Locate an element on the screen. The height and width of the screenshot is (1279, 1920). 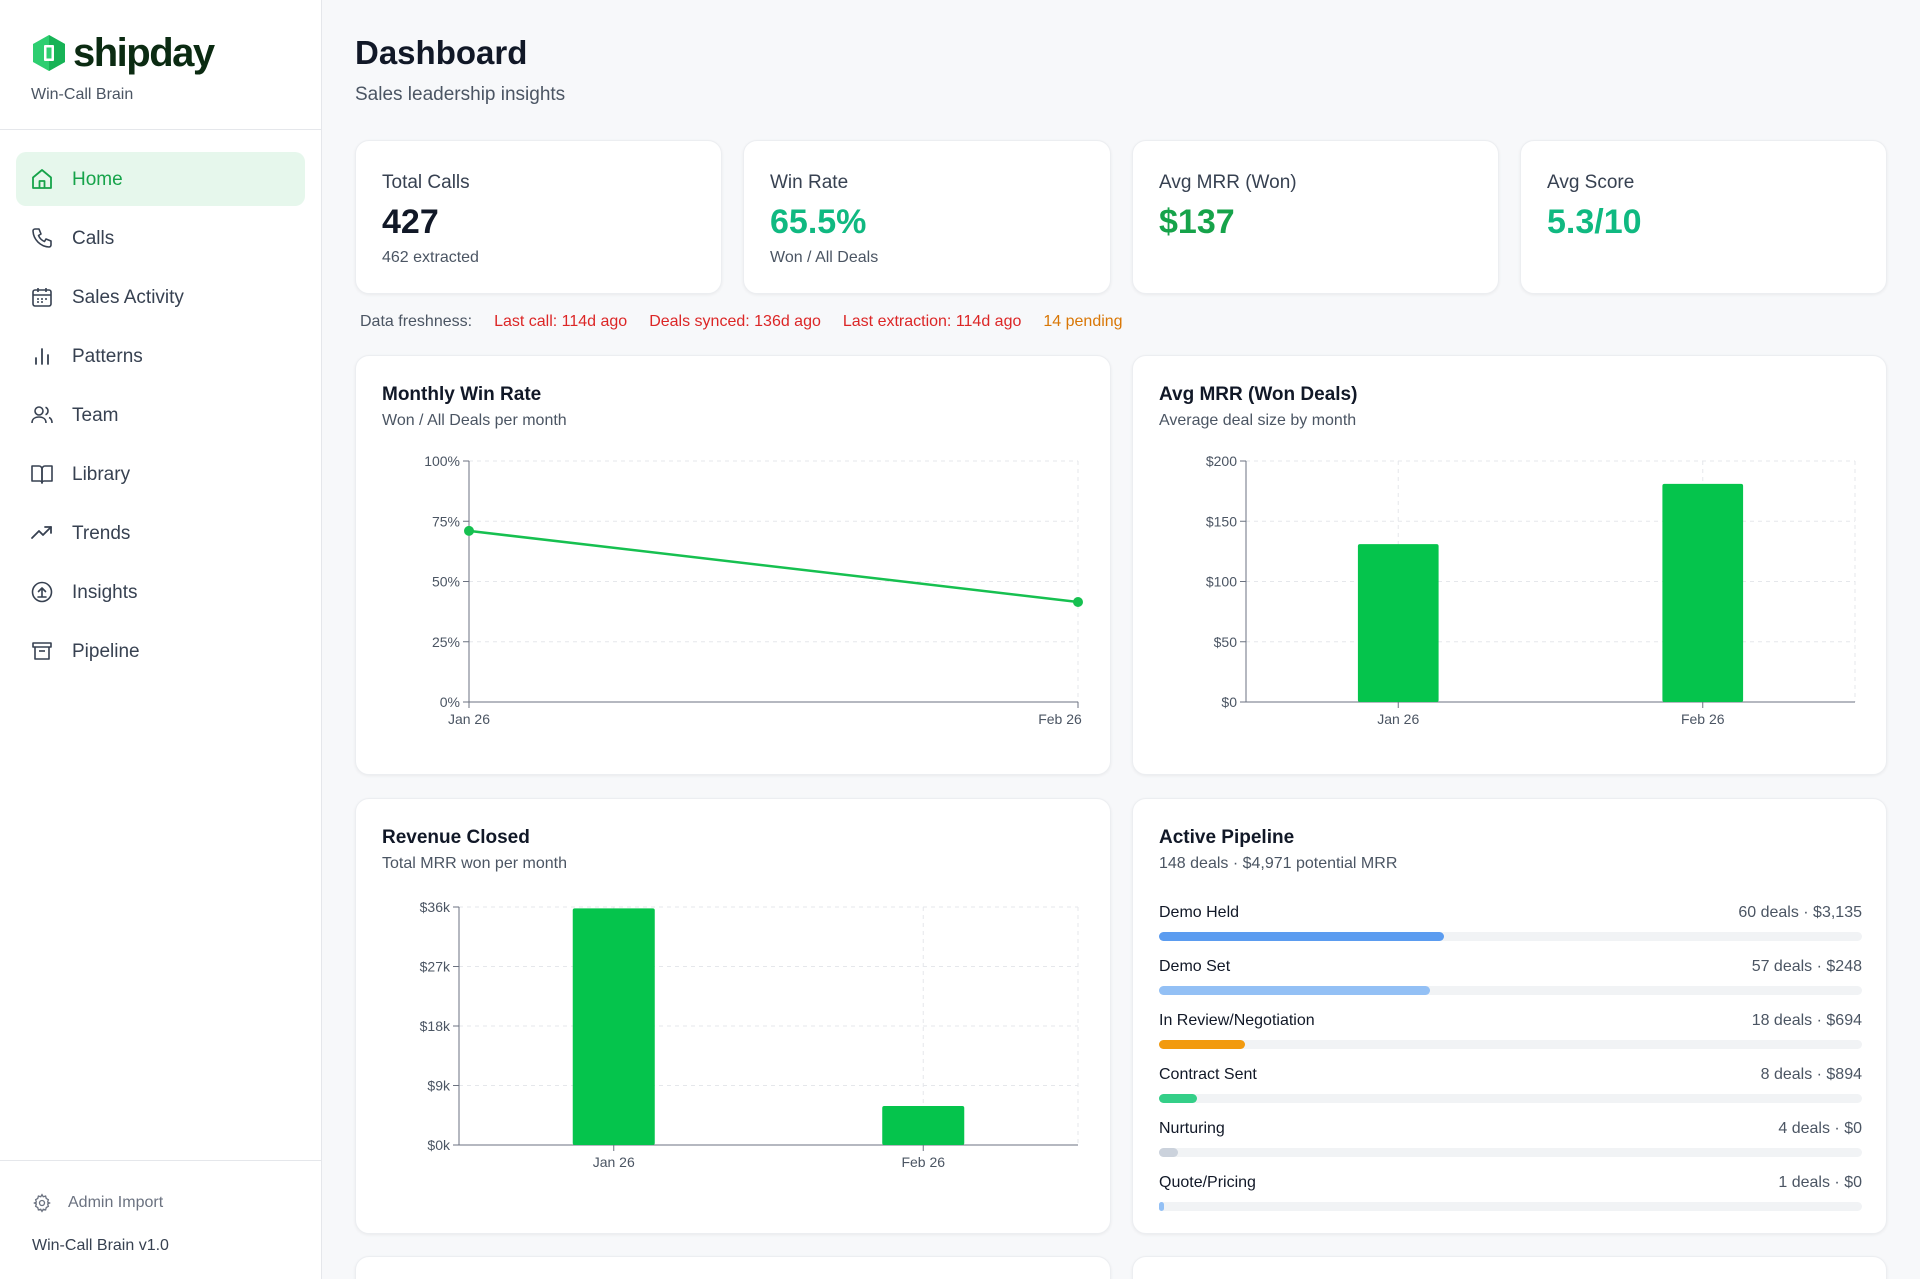
admin-import-link: Admin Import is located at coordinates (177, 1203).